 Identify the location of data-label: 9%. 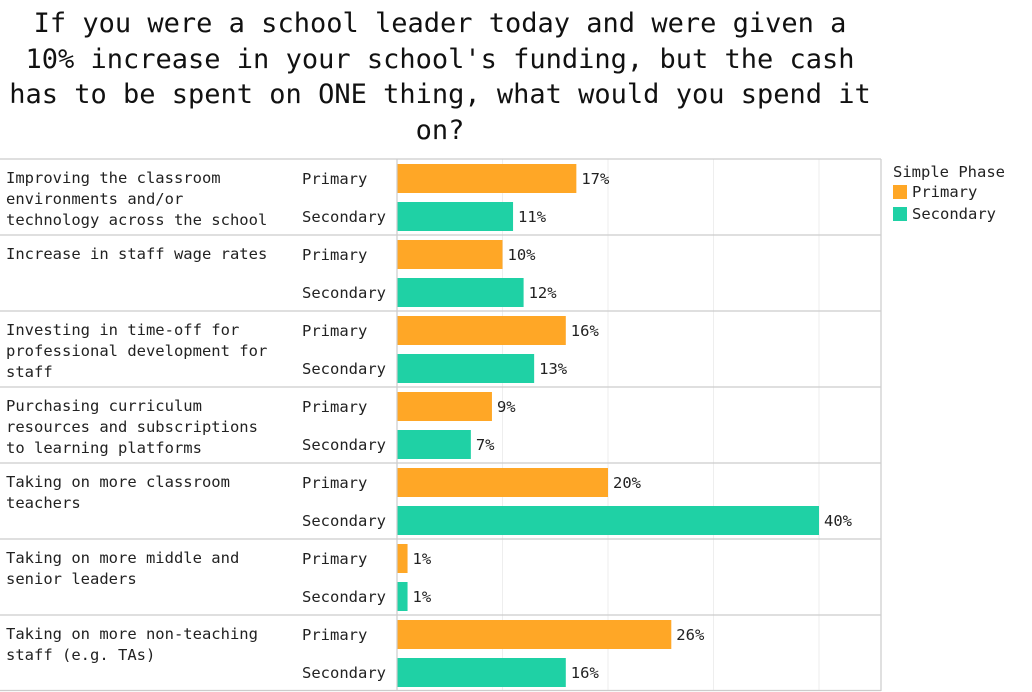
(506, 407).